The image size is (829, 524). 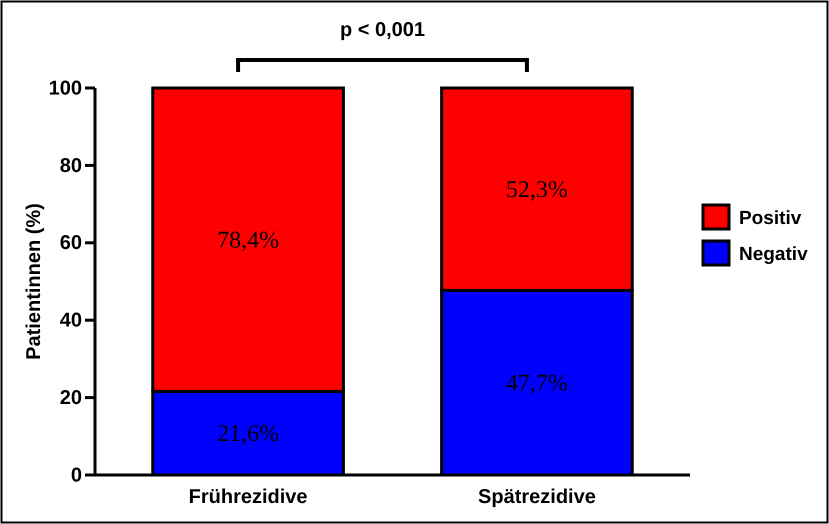 I want to click on data-label: 78,4%, so click(x=248, y=241).